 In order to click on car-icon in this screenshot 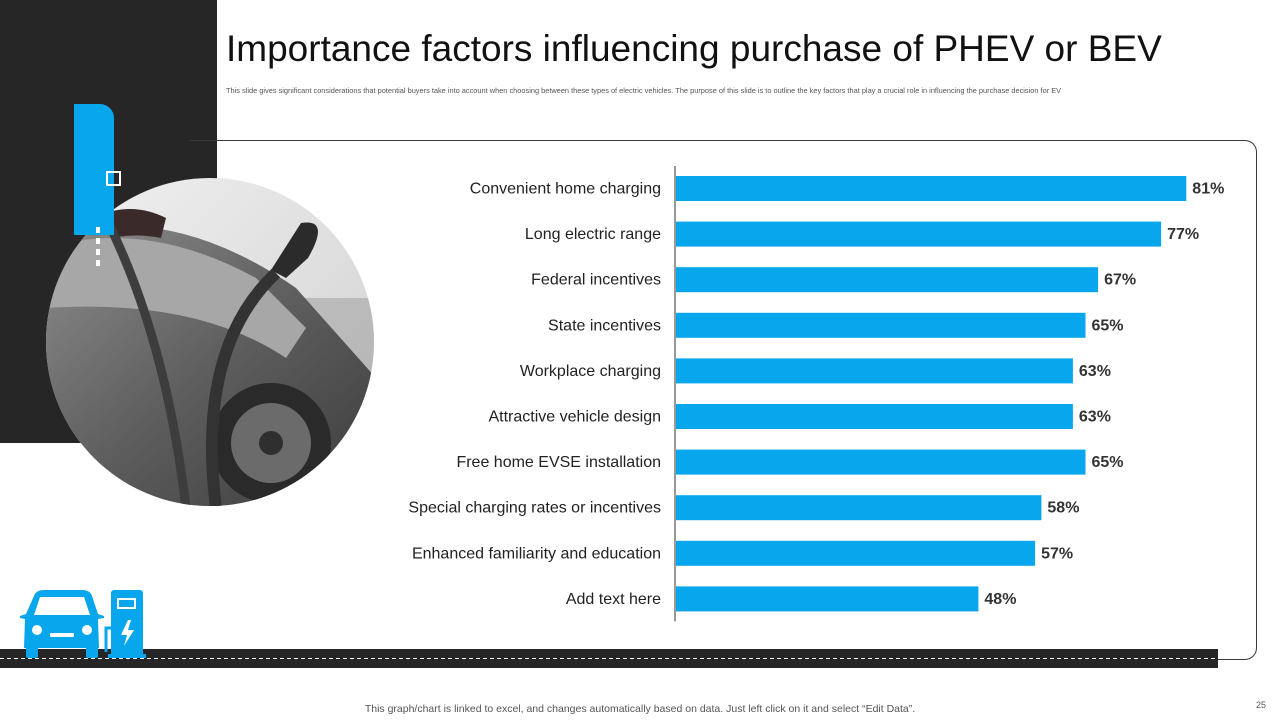, I will do `click(62, 624)`.